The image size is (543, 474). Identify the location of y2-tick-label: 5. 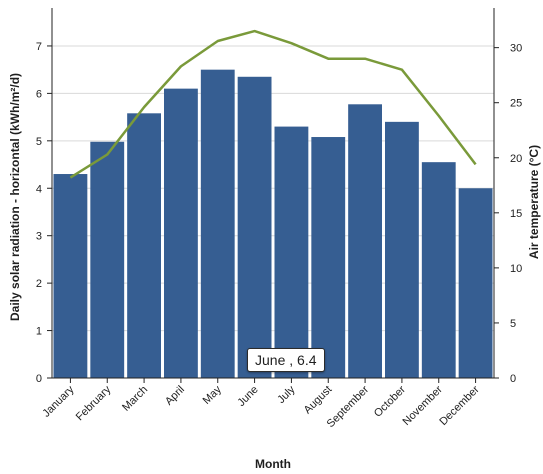
(513, 324).